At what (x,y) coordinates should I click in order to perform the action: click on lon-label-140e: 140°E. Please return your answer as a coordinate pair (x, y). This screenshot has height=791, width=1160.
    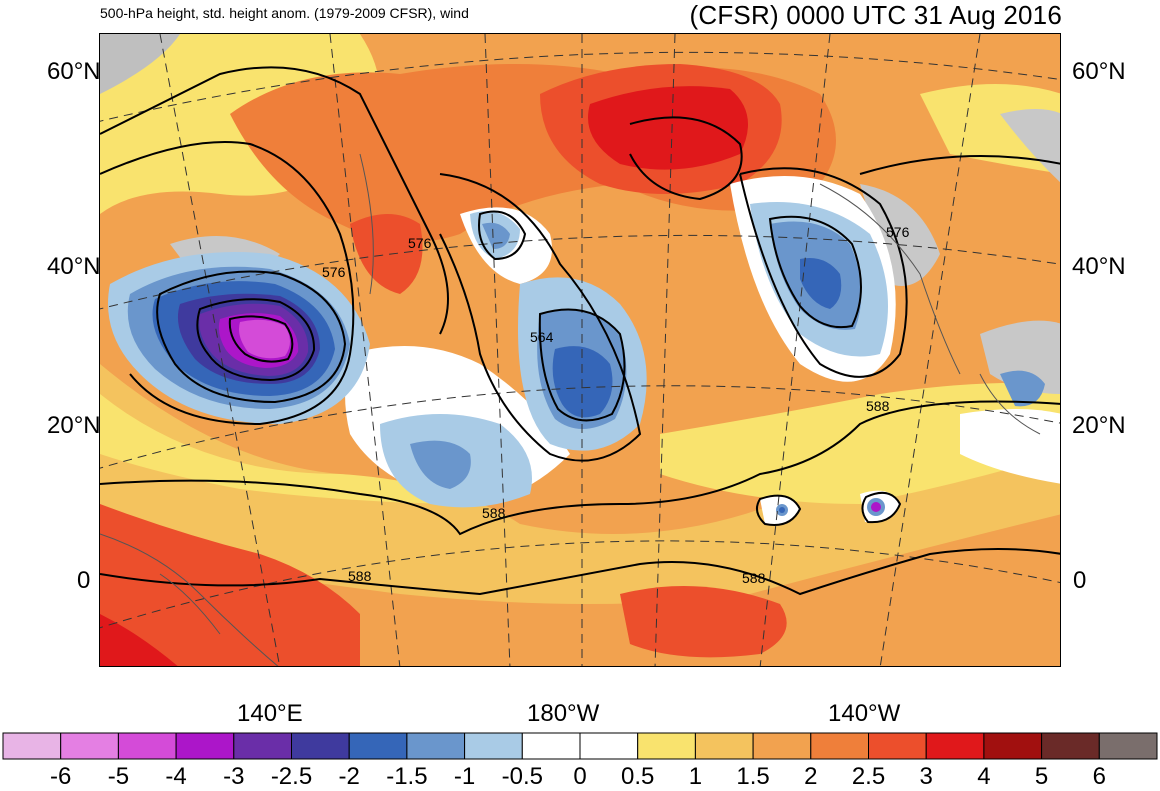
    Looking at the image, I should click on (270, 713).